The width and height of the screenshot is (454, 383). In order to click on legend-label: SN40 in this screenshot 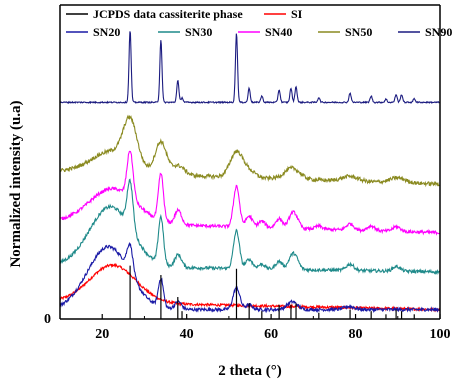, I will do `click(278, 32)`.